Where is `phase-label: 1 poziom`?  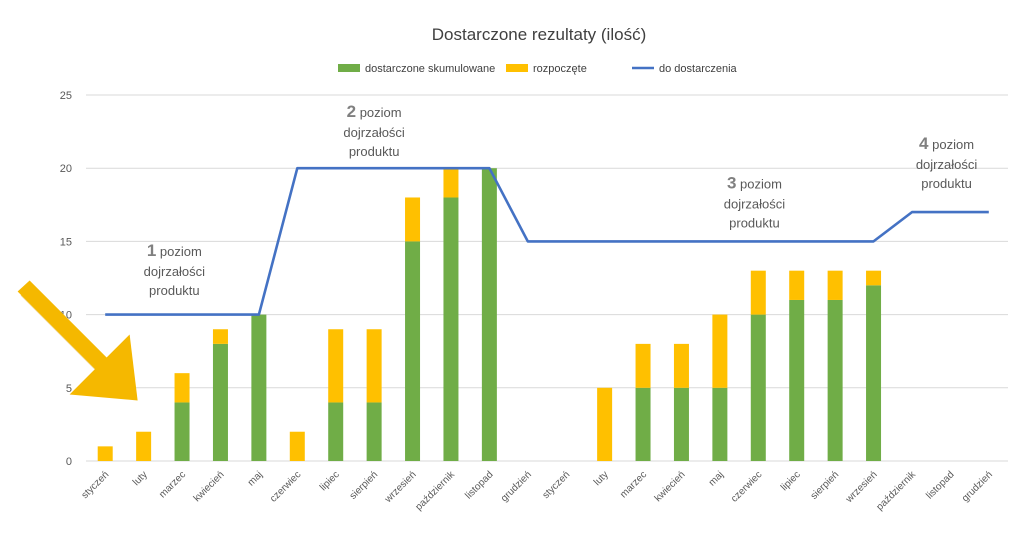
phase-label: 1 poziom is located at coordinates (174, 250).